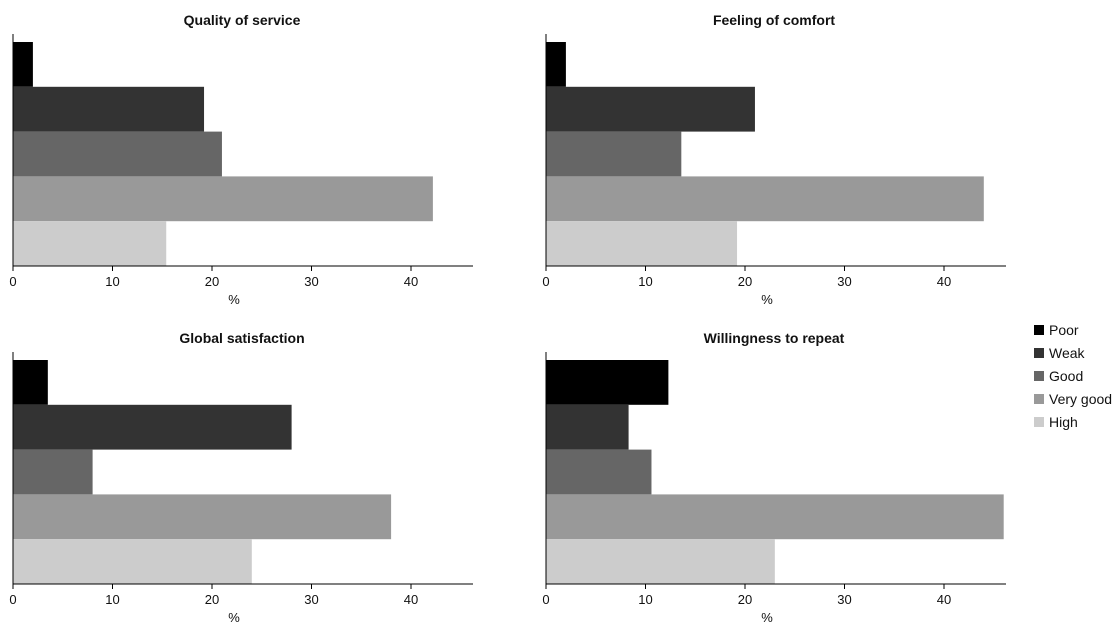 The height and width of the screenshot is (628, 1114). I want to click on legend-item-high: High, so click(1073, 421).